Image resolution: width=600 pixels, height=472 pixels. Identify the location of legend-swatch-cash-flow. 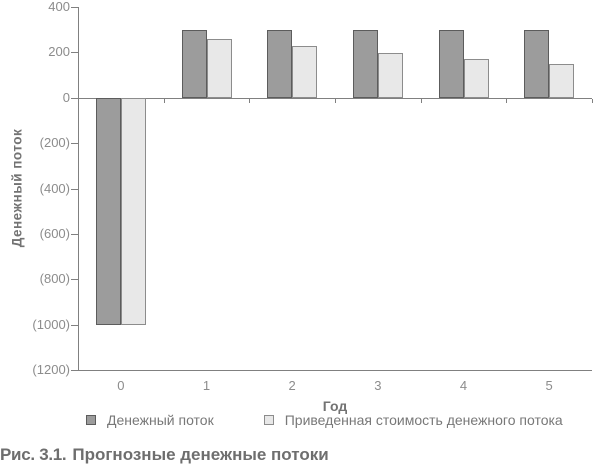
(91, 420).